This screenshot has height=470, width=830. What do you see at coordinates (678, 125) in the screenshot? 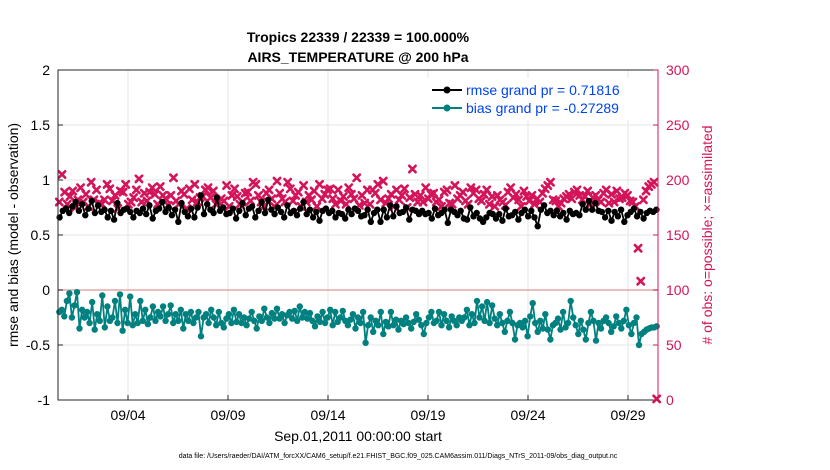
I see `right-axis-tick-label: 250` at bounding box center [678, 125].